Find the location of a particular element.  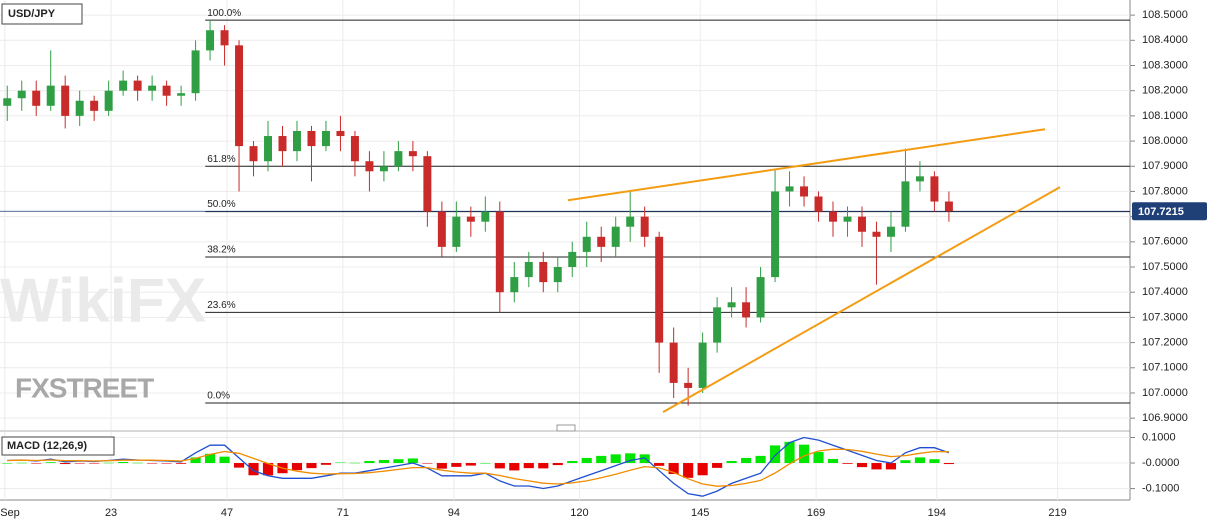

x-tick-label: 47 is located at coordinates (227, 513).